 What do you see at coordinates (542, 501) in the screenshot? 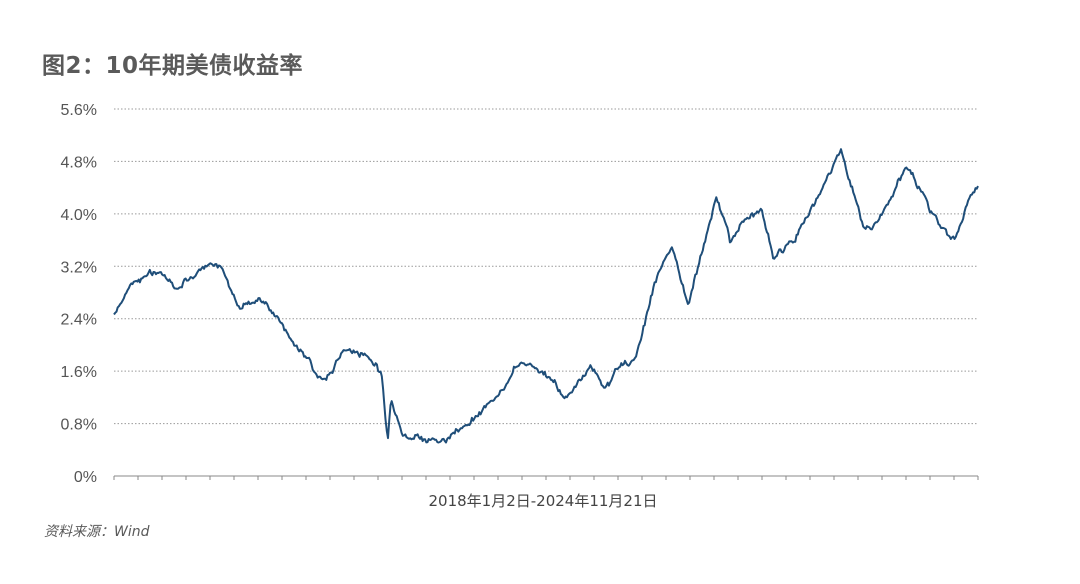
I see `x-axis-label: 2018年1月2日-2024年11月21日` at bounding box center [542, 501].